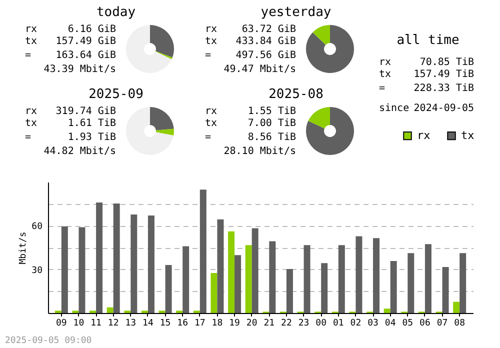 The width and height of the screenshot is (500, 348). What do you see at coordinates (37, 271) in the screenshot?
I see `y-tick-label: 30` at bounding box center [37, 271].